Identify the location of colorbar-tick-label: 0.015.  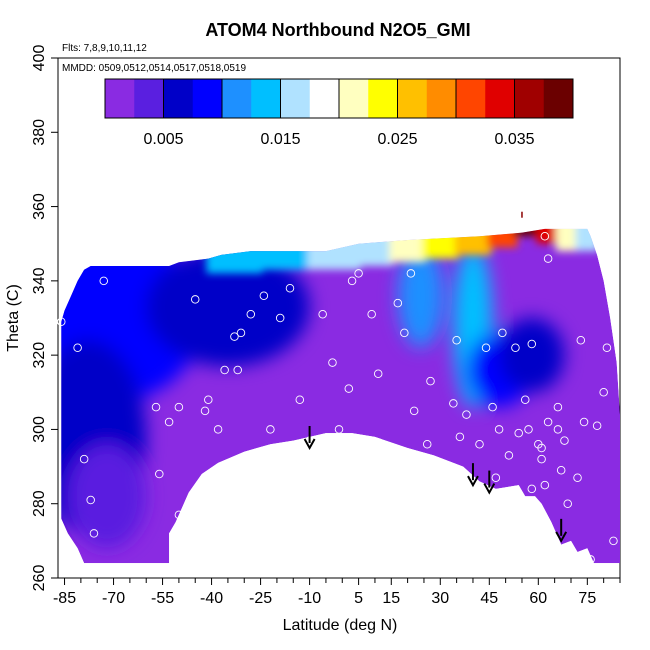
(280, 139).